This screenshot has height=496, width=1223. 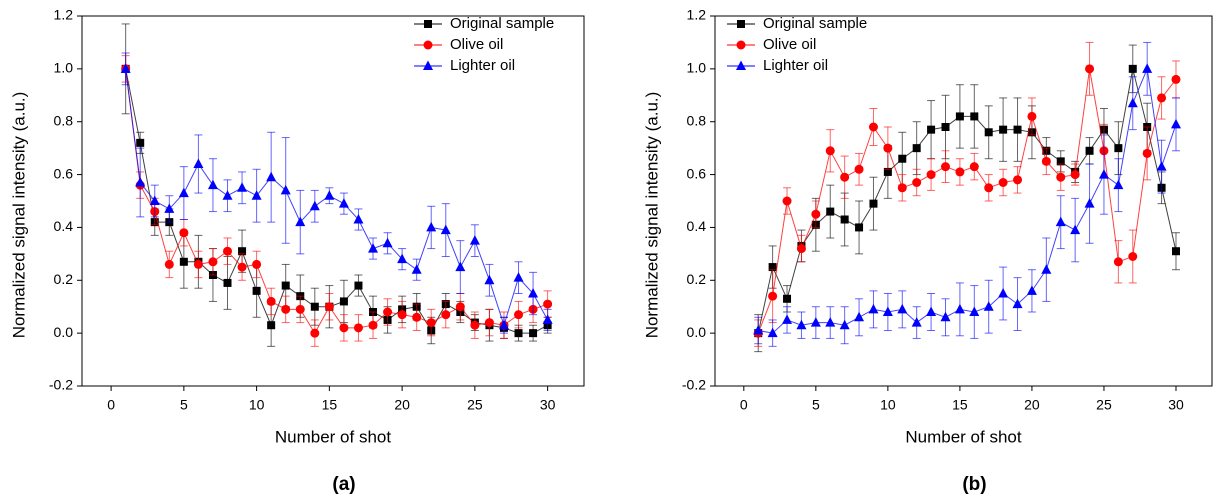 I want to click on y-tick-label: 0.0, so click(x=697, y=332).